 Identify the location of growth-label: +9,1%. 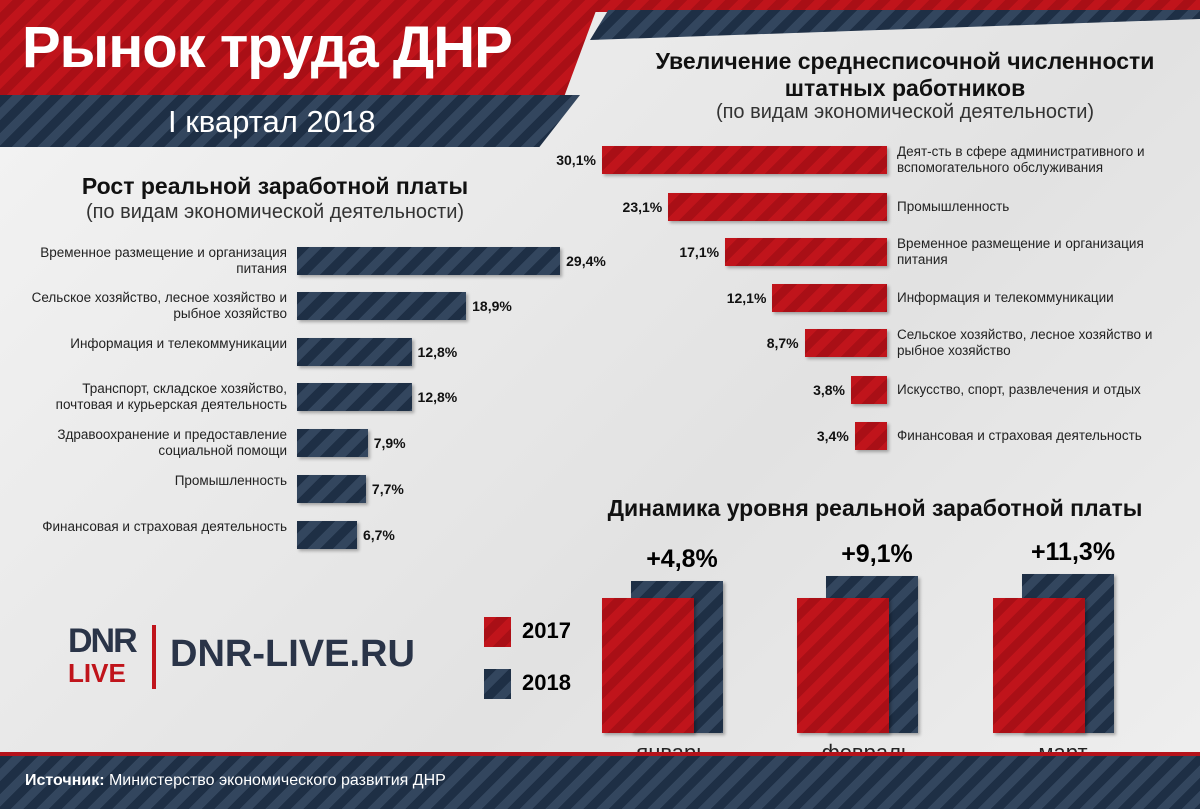
(877, 553).